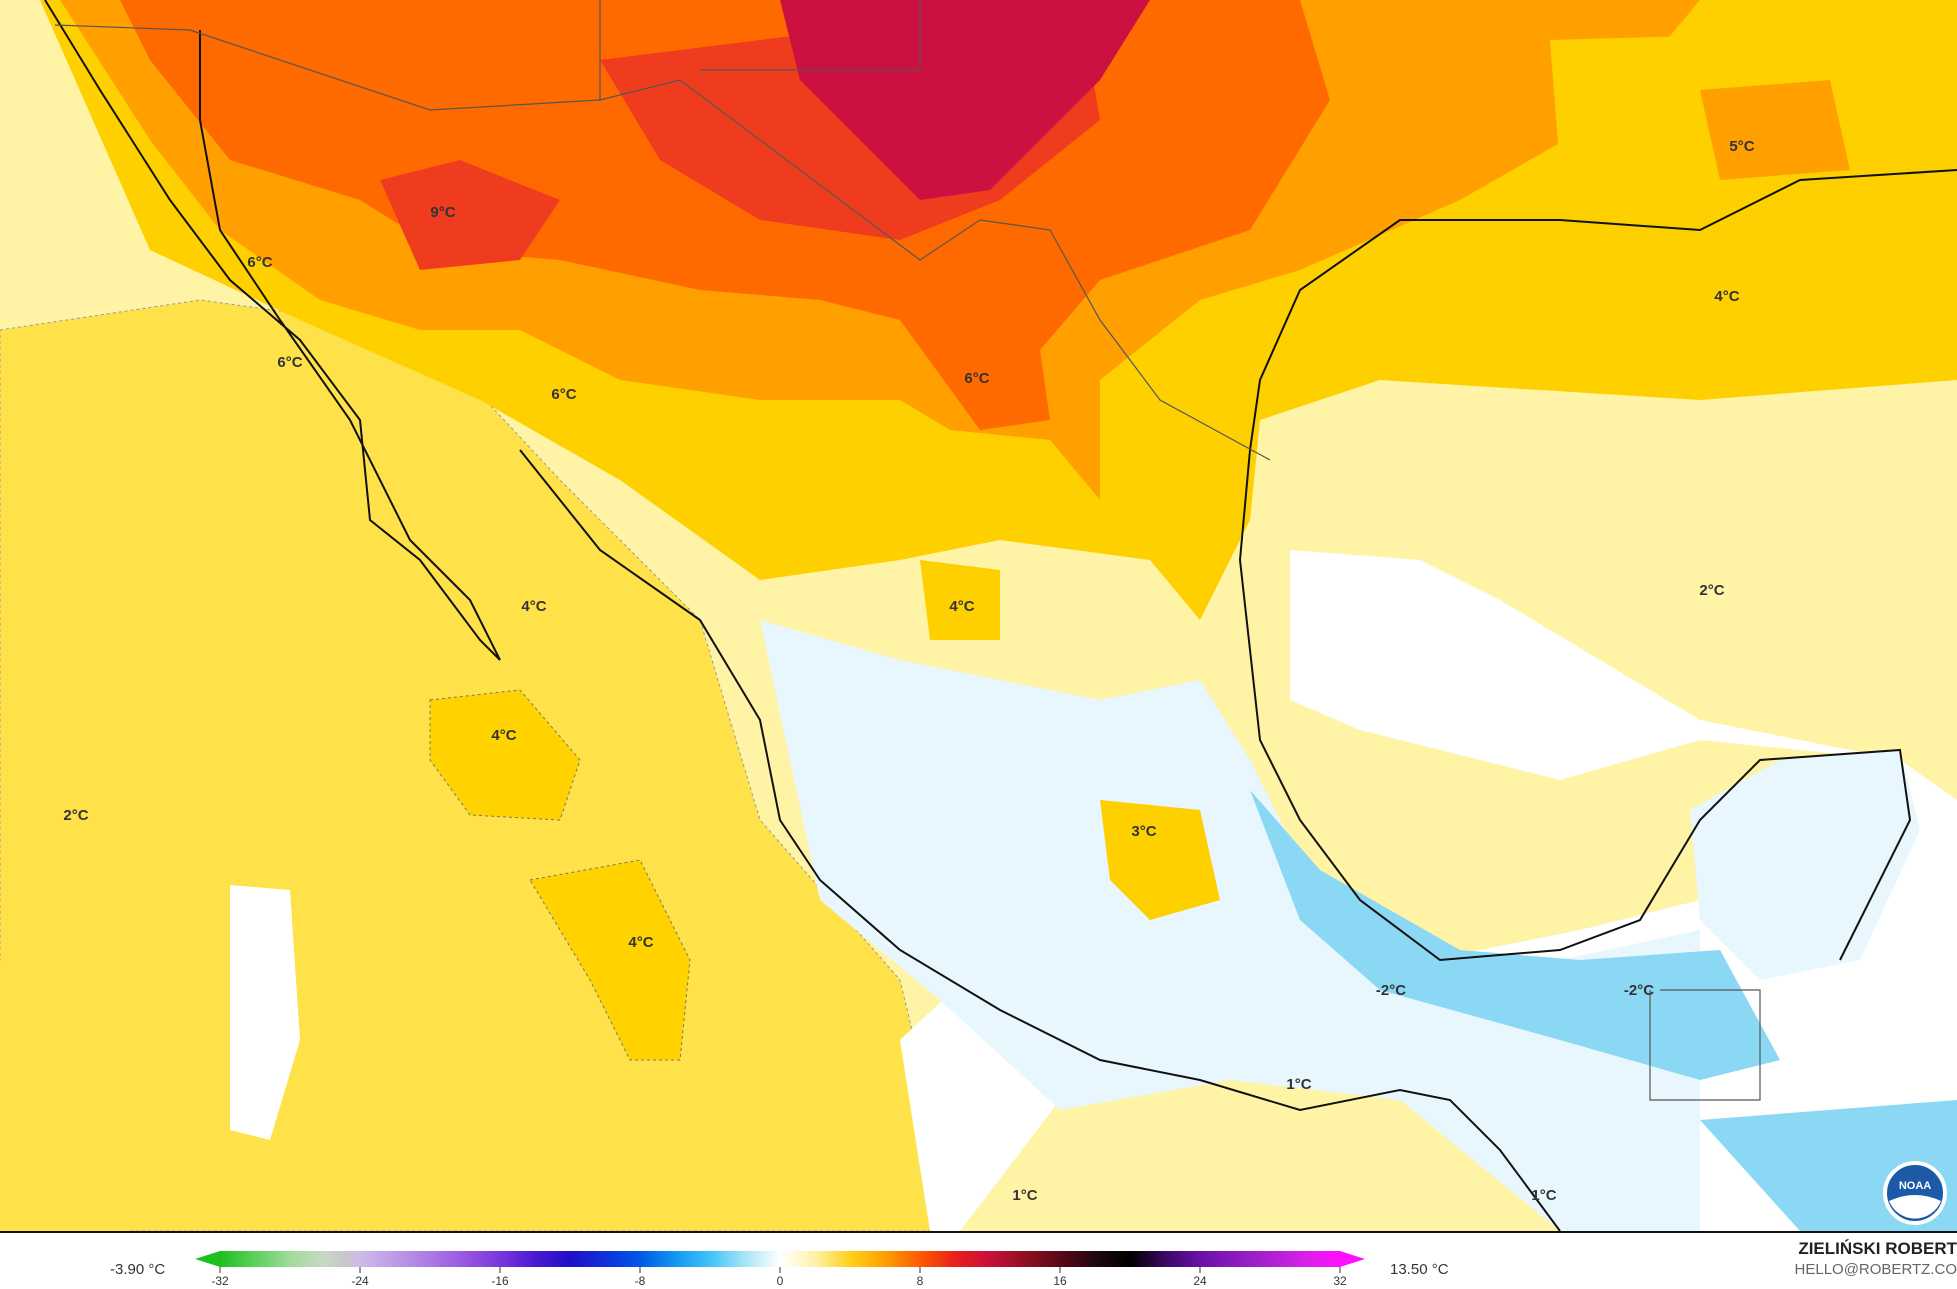 The image size is (1957, 1289). I want to click on colorbar-max-arrow, so click(1352, 1259).